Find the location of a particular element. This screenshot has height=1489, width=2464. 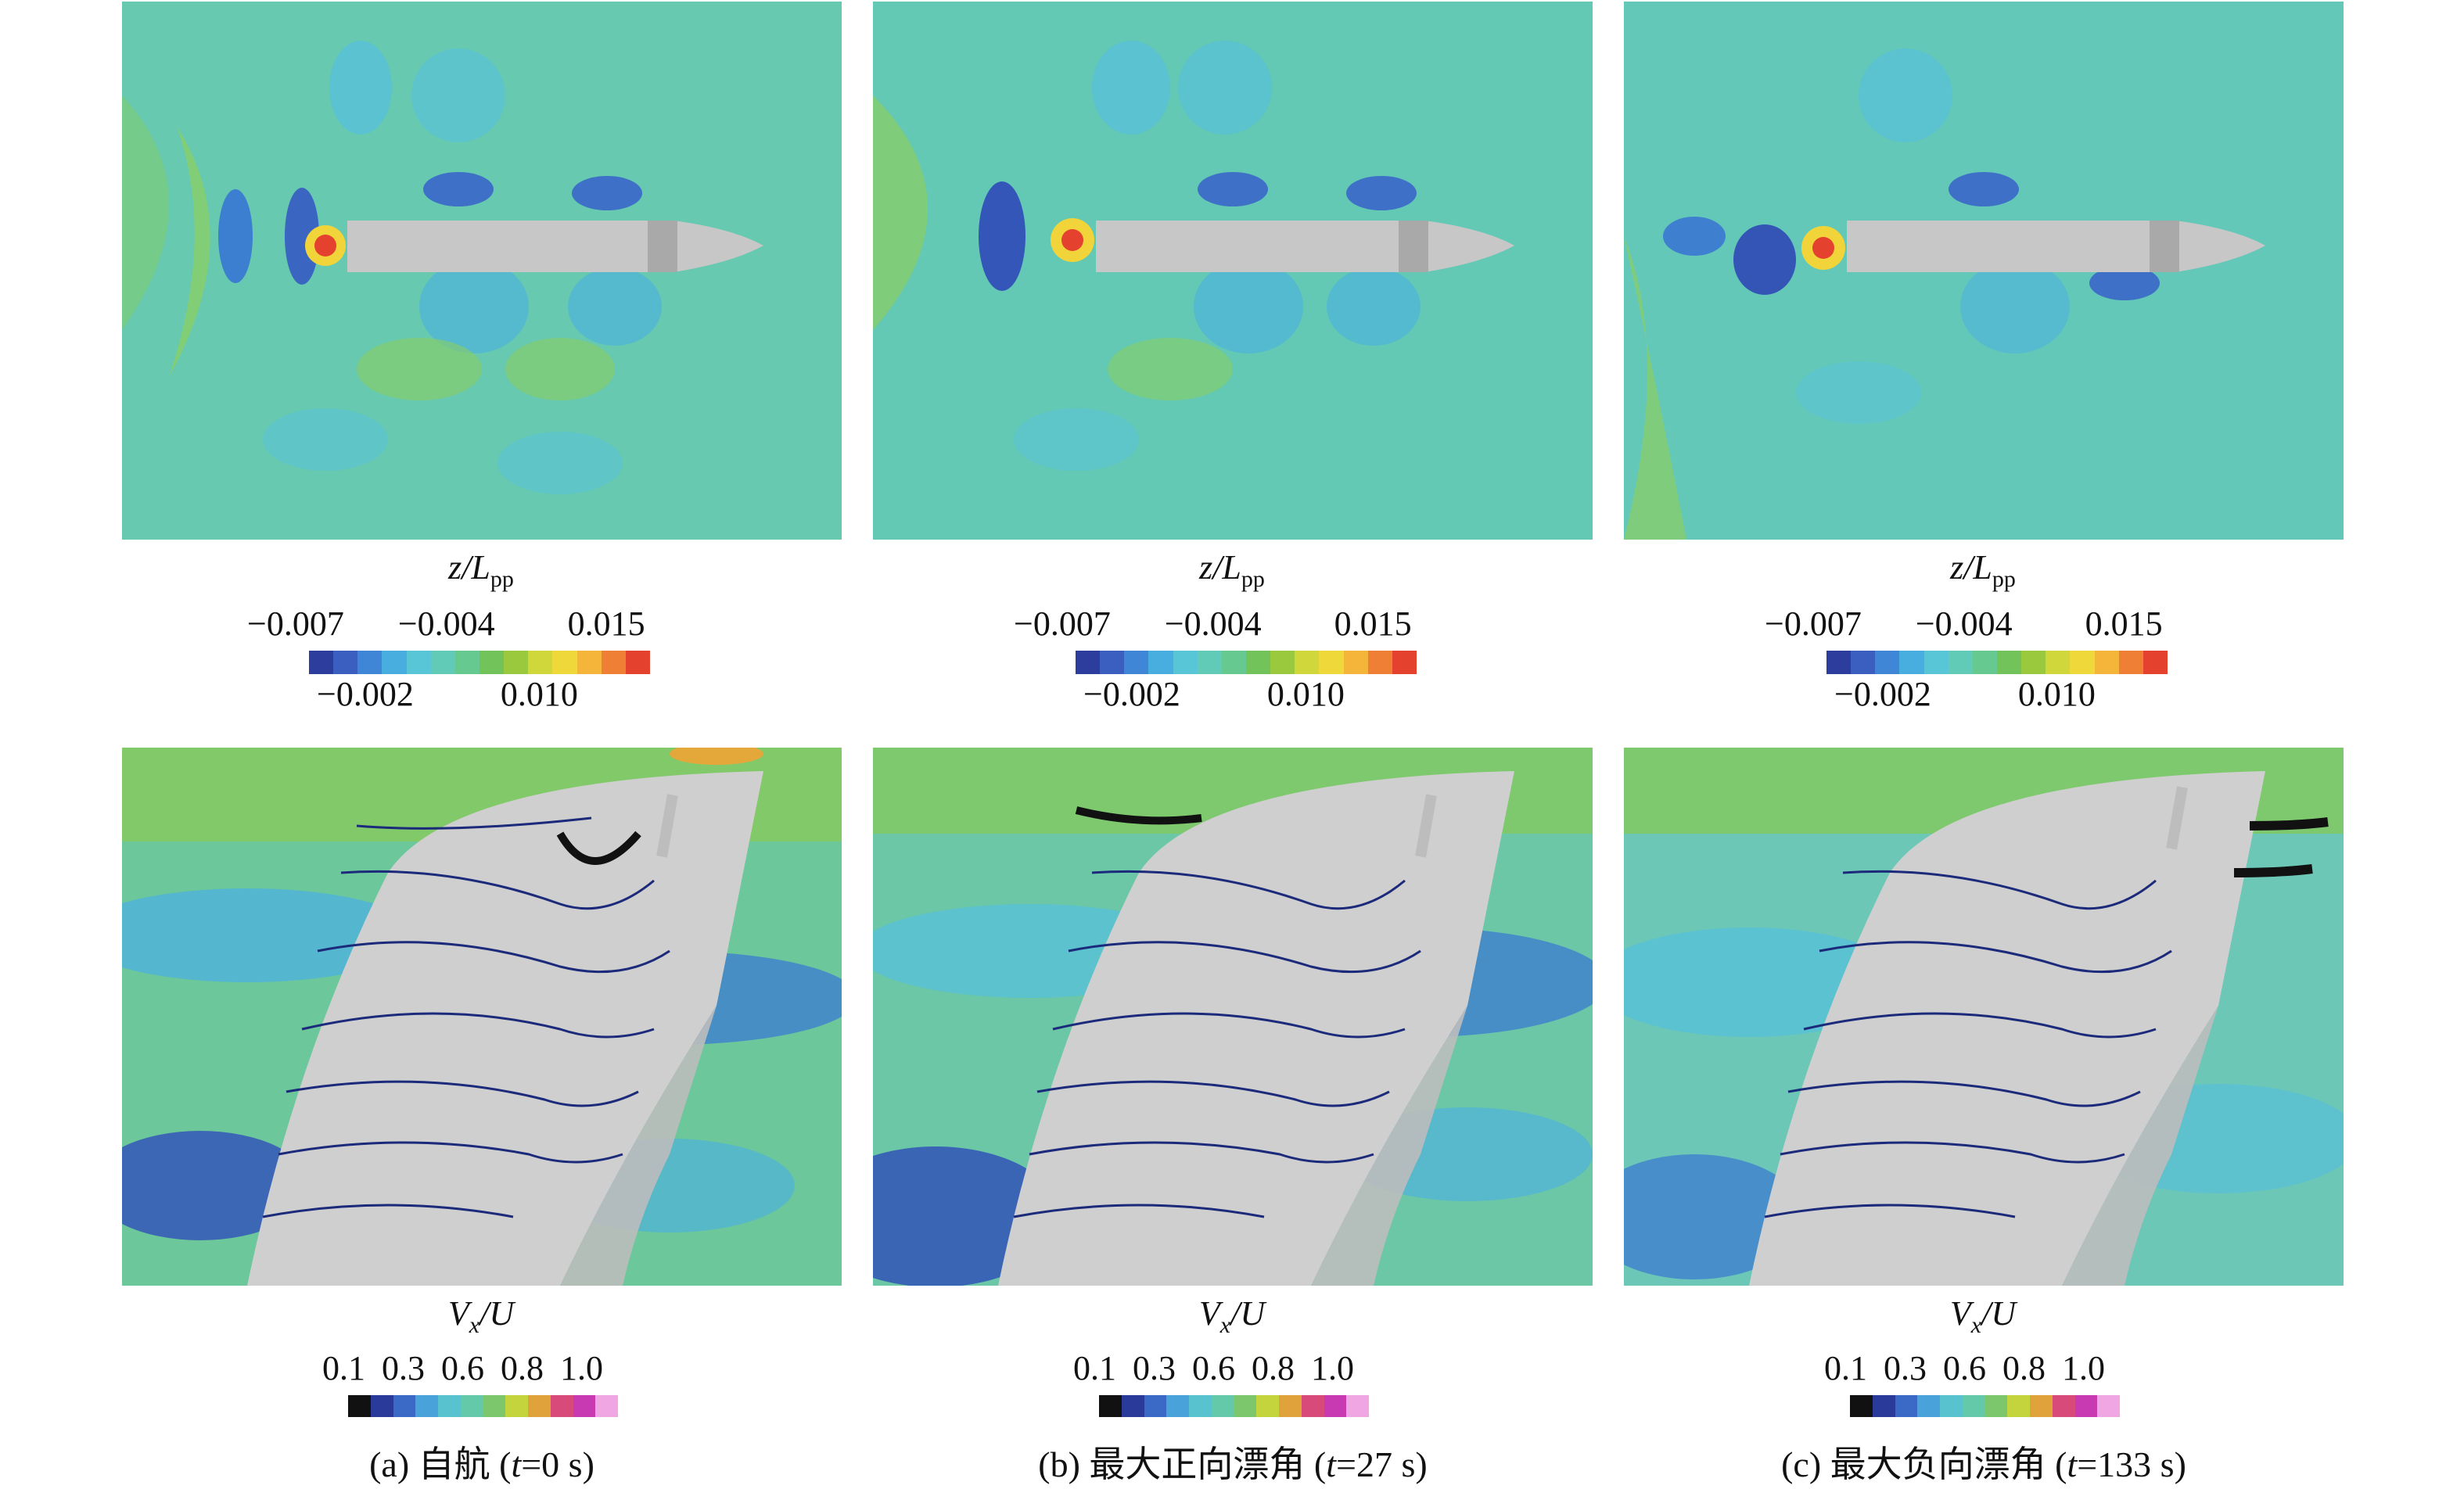

surface-colorbar-title-b: z/Lpp is located at coordinates (1232, 570).